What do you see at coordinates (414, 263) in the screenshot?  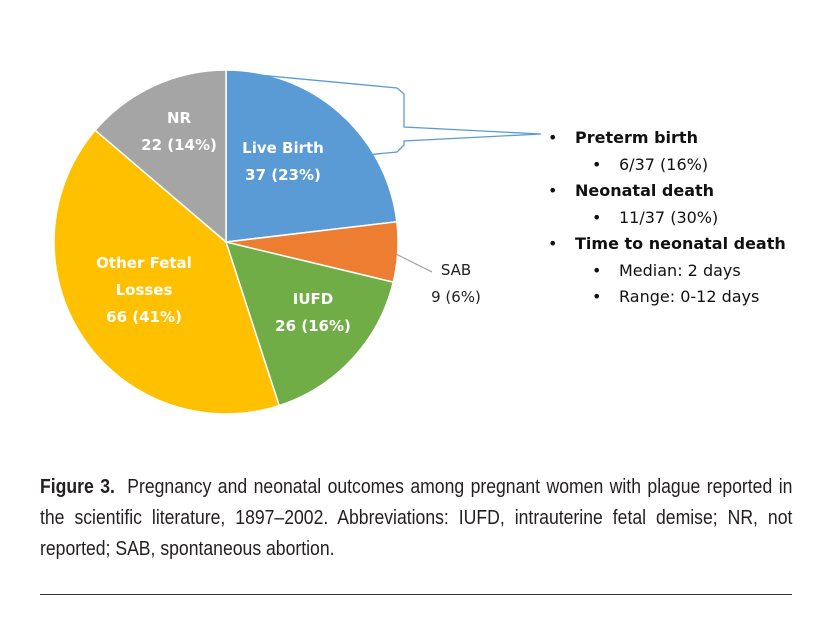 I see `sab-leader-line` at bounding box center [414, 263].